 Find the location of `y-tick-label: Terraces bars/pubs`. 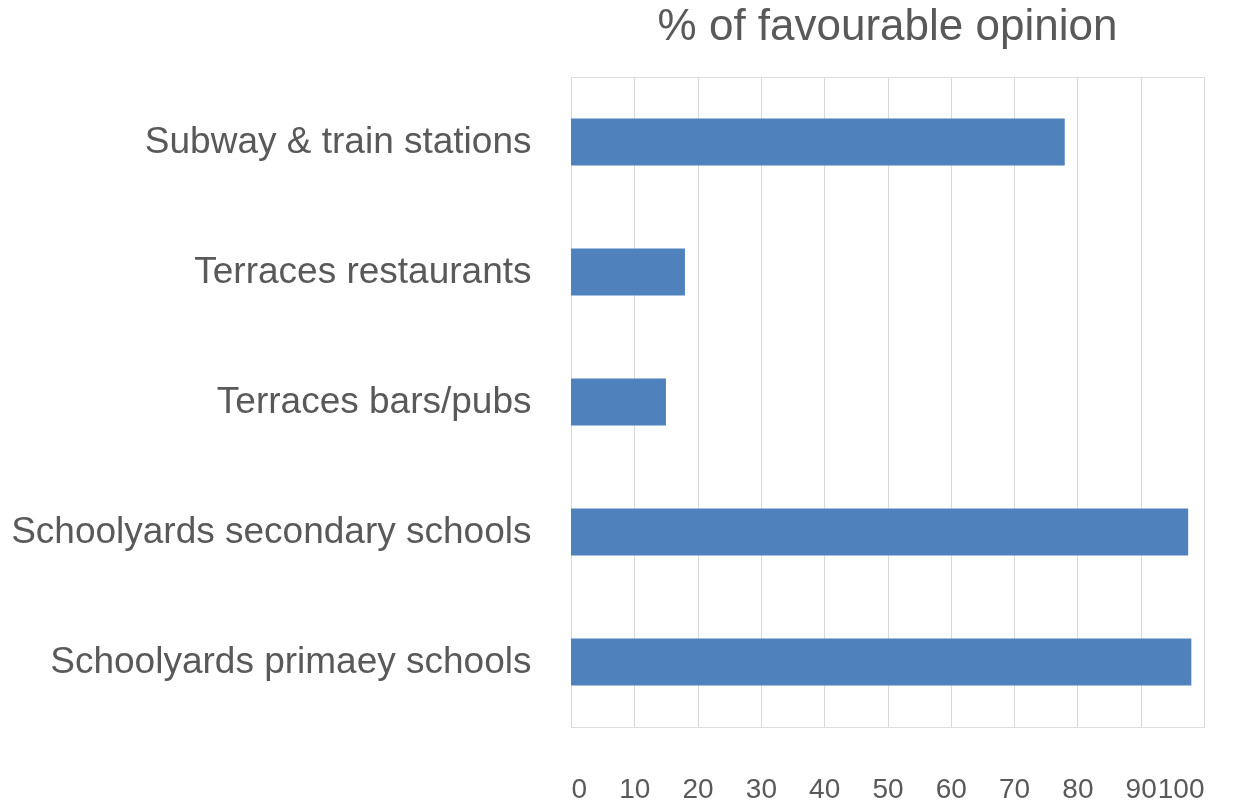

y-tick-label: Terraces bars/pubs is located at coordinates (374, 400).